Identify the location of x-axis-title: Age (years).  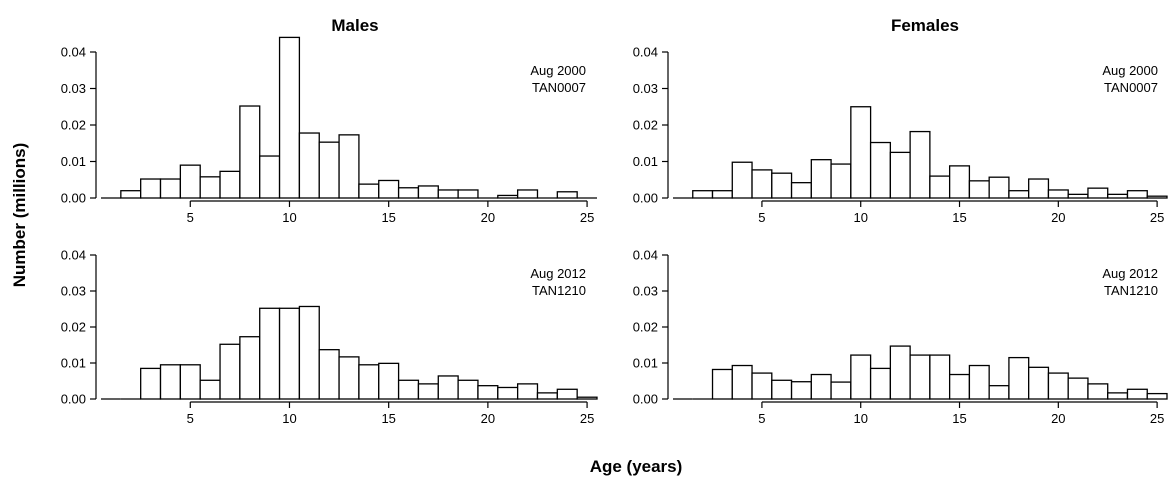
(636, 466).